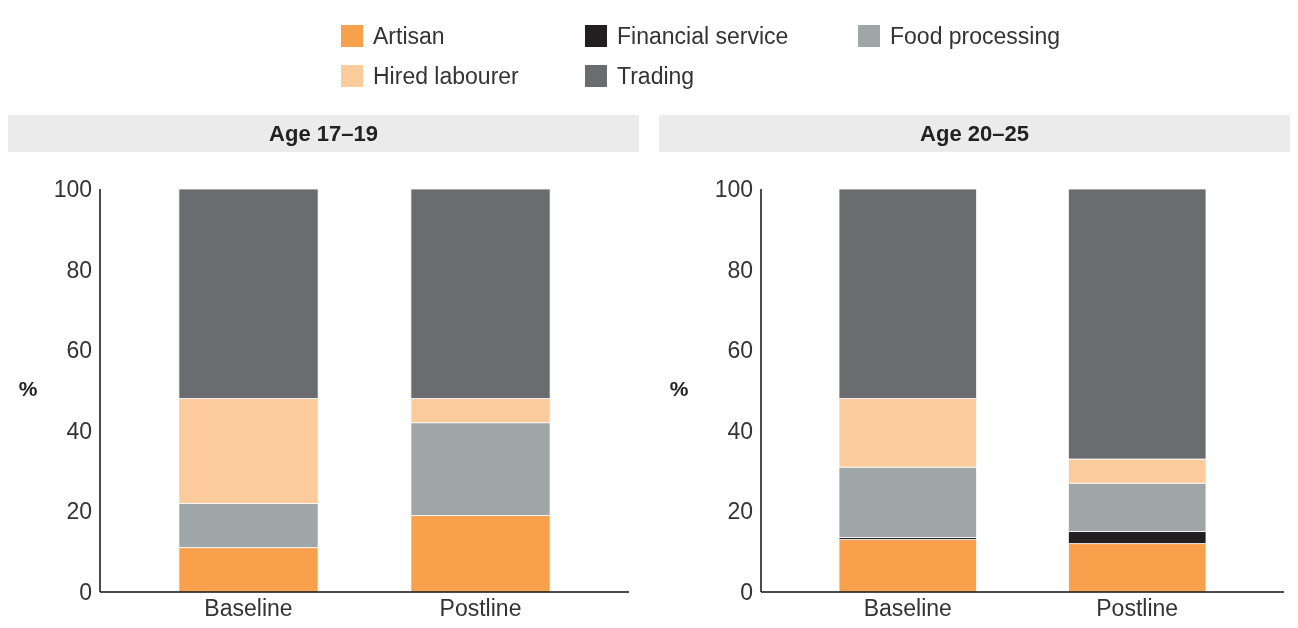 The width and height of the screenshot is (1298, 628). I want to click on legend-label: Food processing, so click(975, 36).